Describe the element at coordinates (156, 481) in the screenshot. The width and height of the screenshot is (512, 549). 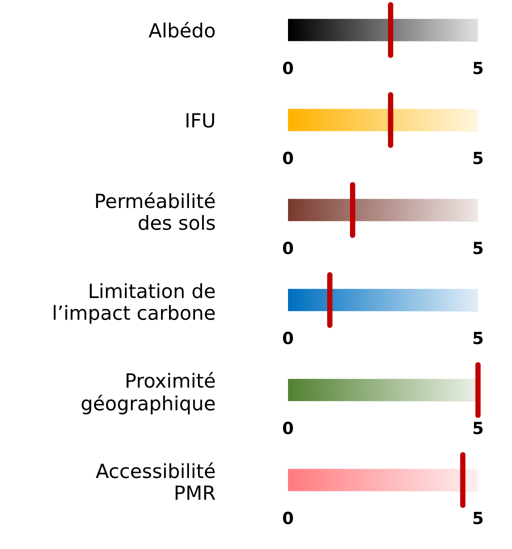
I see `y-tick-label: Accessibilité PMR` at that location.